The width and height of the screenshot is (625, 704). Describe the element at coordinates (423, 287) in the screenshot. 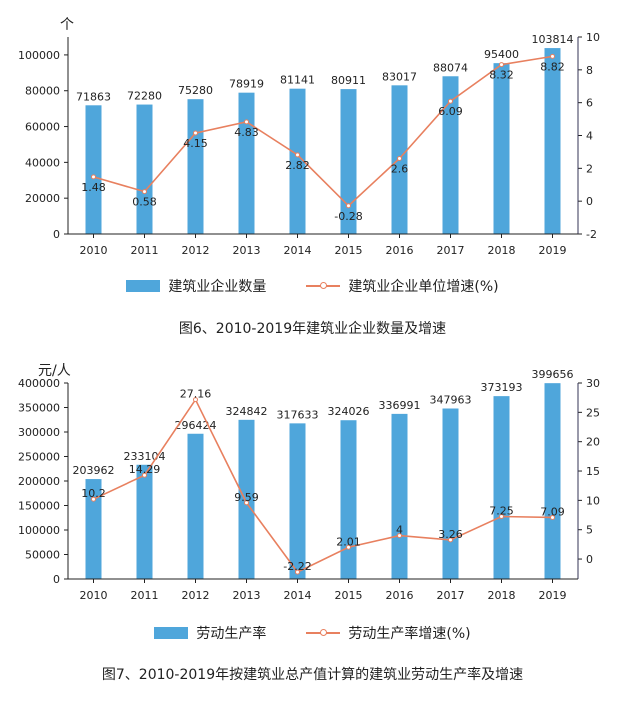

I see `legend-label: 建筑业企业单位增速(%)` at that location.